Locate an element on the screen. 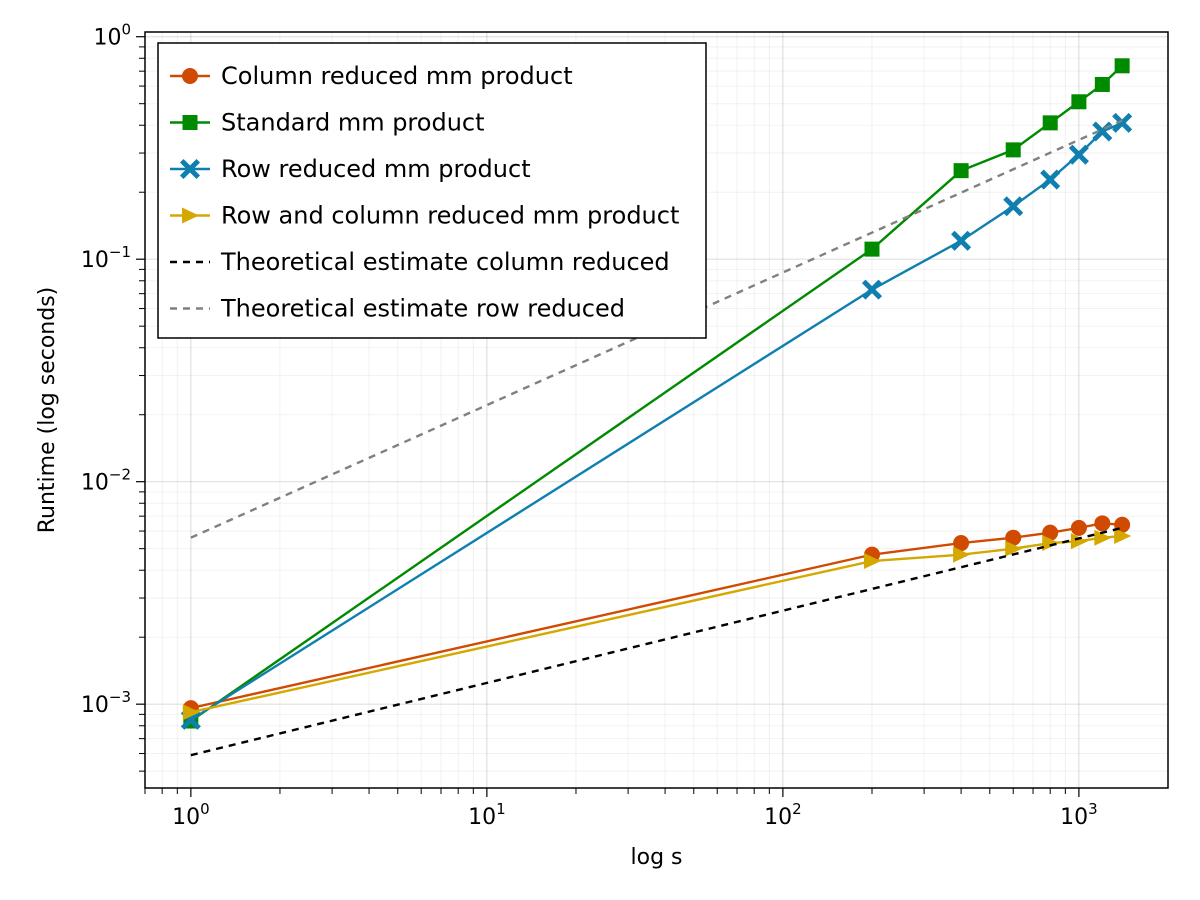  legend-label: Theoretical estimate row reduced is located at coordinates (422, 309).